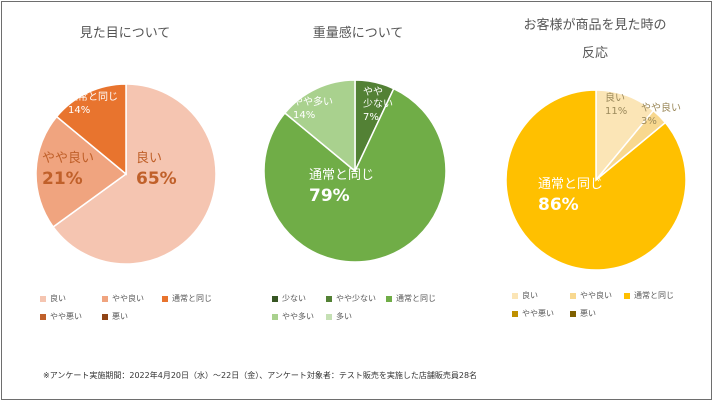 The height and width of the screenshot is (403, 715). I want to click on legend-reaction: 良い やや良い 通常と同じやや悪い 悪い, so click(612, 310).